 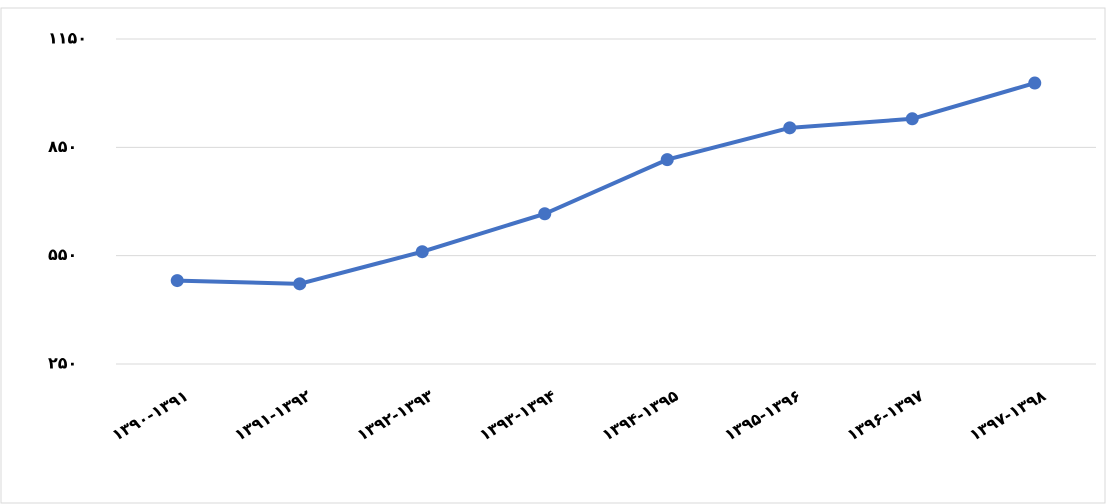 What do you see at coordinates (62, 363) in the screenshot?
I see `y-tick-label: ۲۵۰` at bounding box center [62, 363].